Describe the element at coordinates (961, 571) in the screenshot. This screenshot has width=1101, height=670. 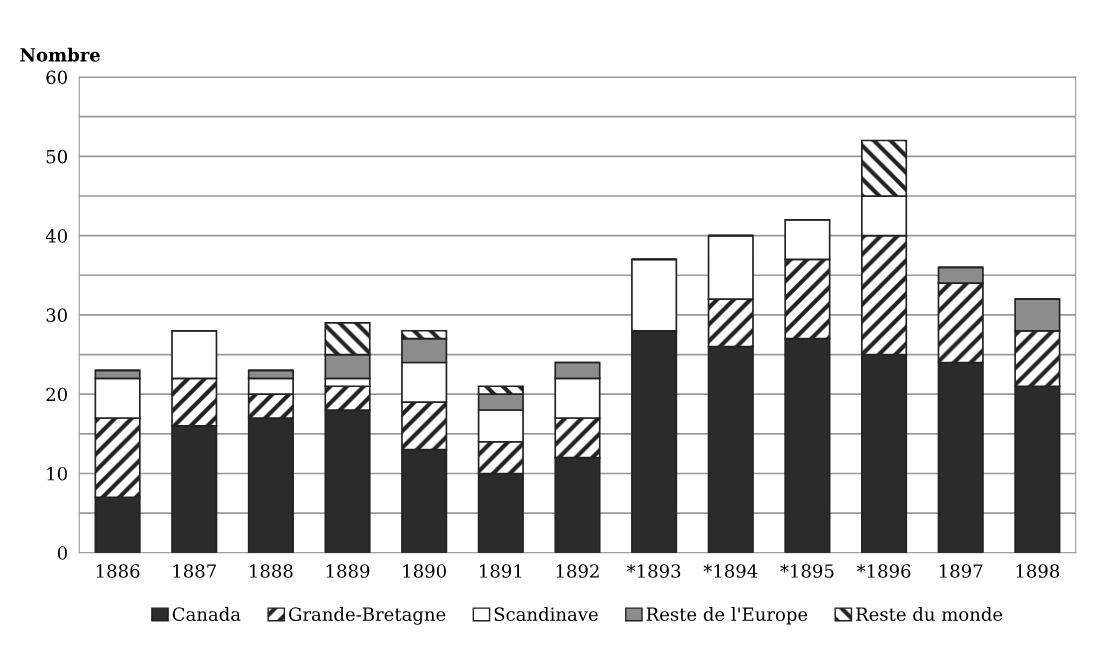
I see `x-tick-label: 1897` at that location.